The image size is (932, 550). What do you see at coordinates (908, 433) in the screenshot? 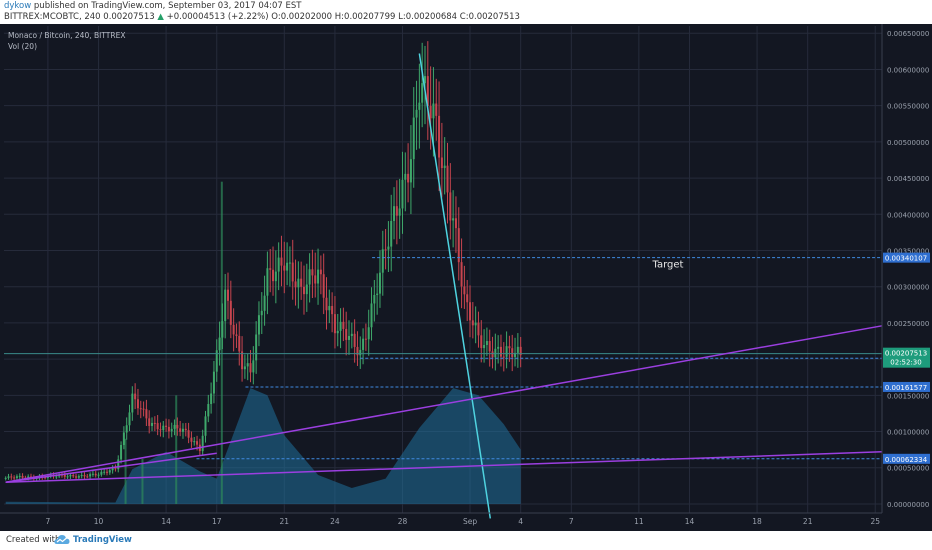
I see `price-tick-label: 0.00100000` at bounding box center [908, 433].